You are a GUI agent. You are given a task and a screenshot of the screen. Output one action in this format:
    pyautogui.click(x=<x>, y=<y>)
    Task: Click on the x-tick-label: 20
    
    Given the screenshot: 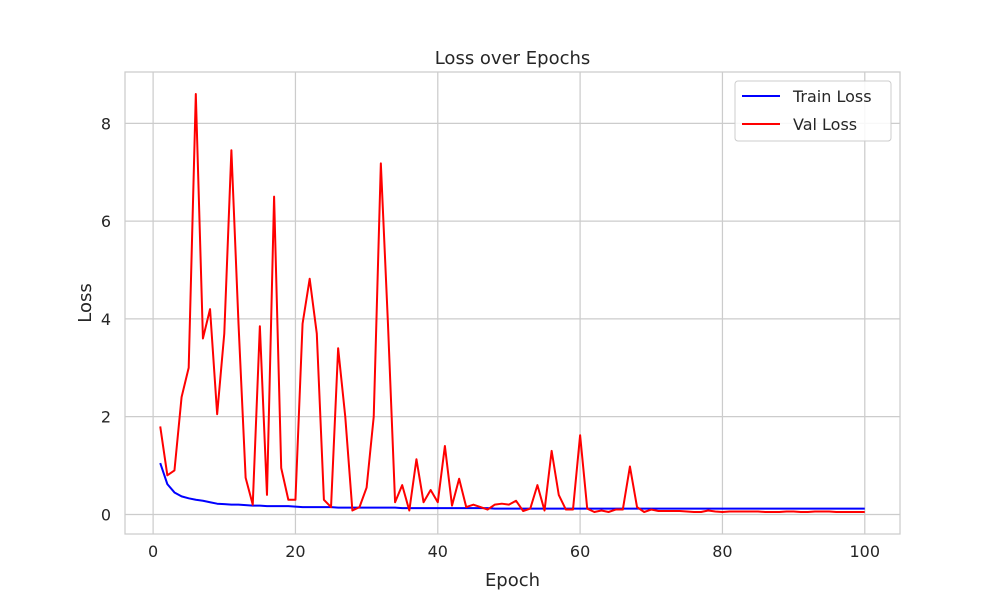 What is the action you would take?
    pyautogui.click(x=295, y=551)
    